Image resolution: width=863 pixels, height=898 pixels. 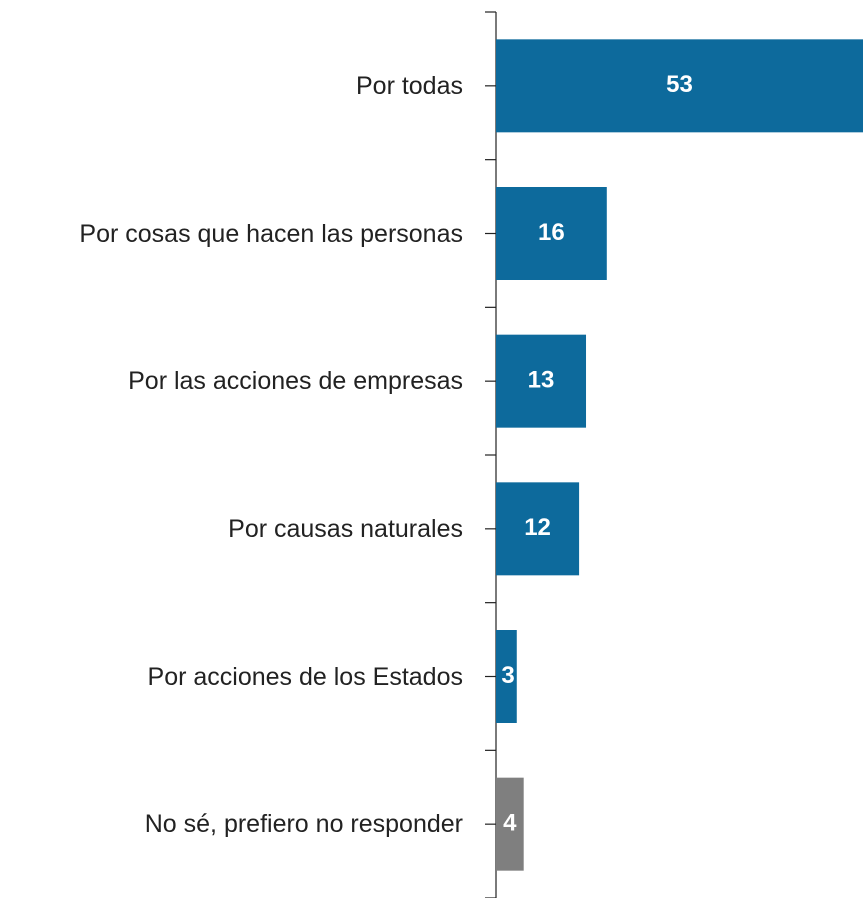 What do you see at coordinates (303, 824) in the screenshot?
I see `category-label: No sé, prefiero no responder` at bounding box center [303, 824].